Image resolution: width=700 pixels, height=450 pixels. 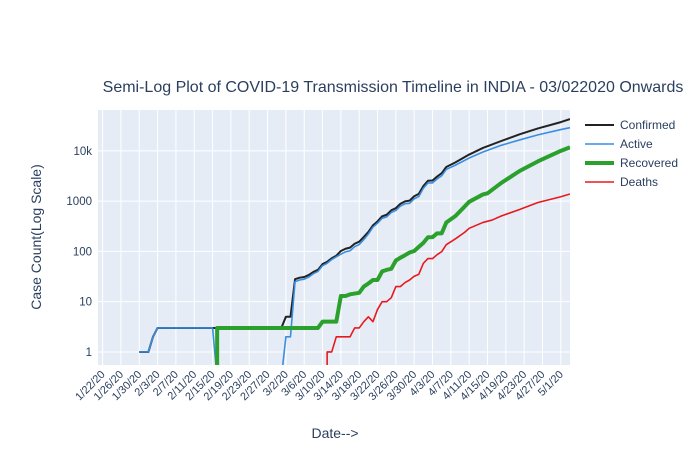 I want to click on y-axis-ticks: 1 10 100 1000 10k, so click(x=79, y=252).